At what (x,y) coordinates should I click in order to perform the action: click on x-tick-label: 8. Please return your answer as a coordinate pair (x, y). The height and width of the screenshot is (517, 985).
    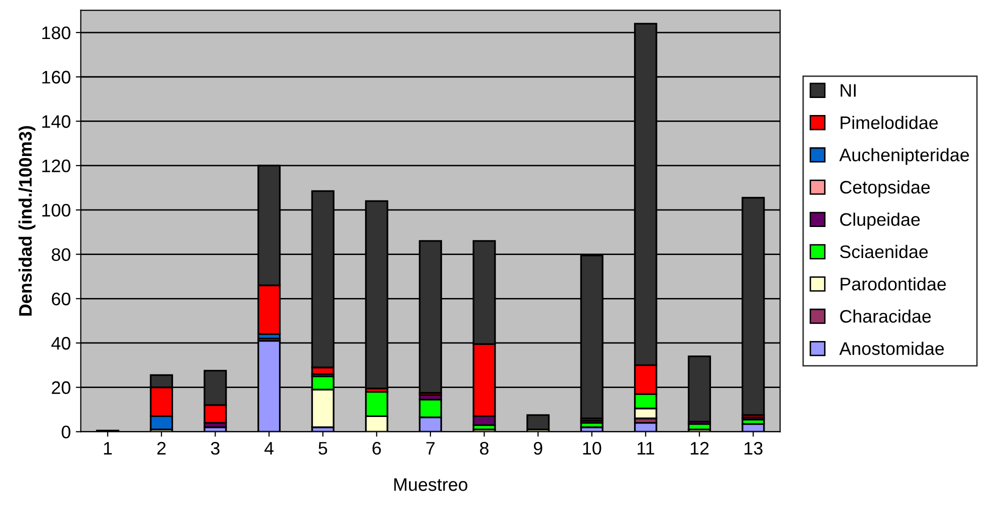
    Looking at the image, I should click on (484, 448).